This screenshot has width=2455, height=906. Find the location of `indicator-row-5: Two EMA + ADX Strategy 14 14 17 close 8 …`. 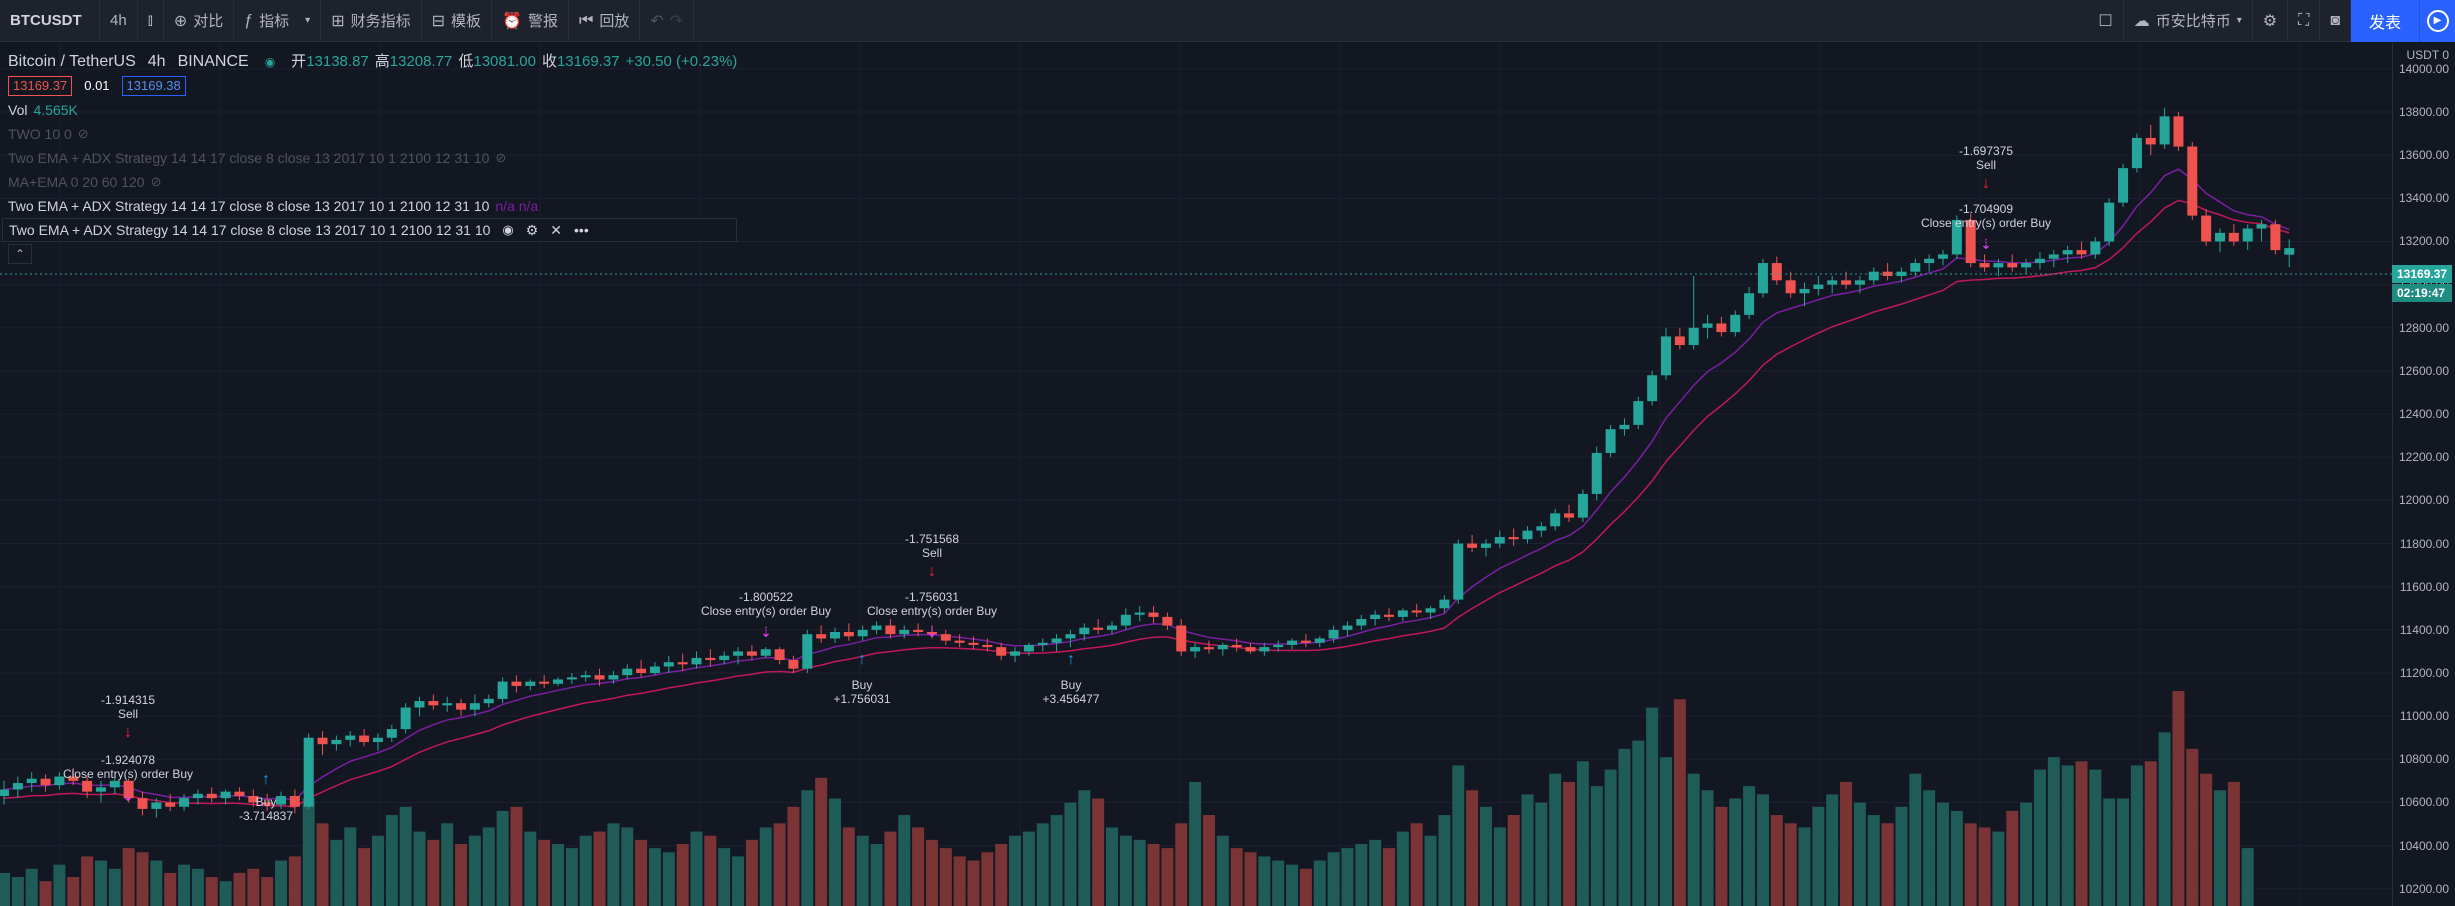

indicator-row-5: Two EMA + ADX Strategy 14 14 17 close 8 … is located at coordinates (370, 230).